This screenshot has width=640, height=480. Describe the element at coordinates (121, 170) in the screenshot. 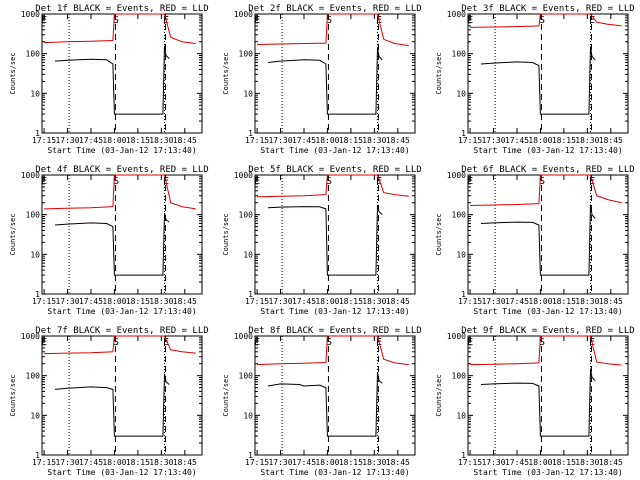

I see `chart-title: Det 4f BLACK = Events, RED = LLD` at that location.